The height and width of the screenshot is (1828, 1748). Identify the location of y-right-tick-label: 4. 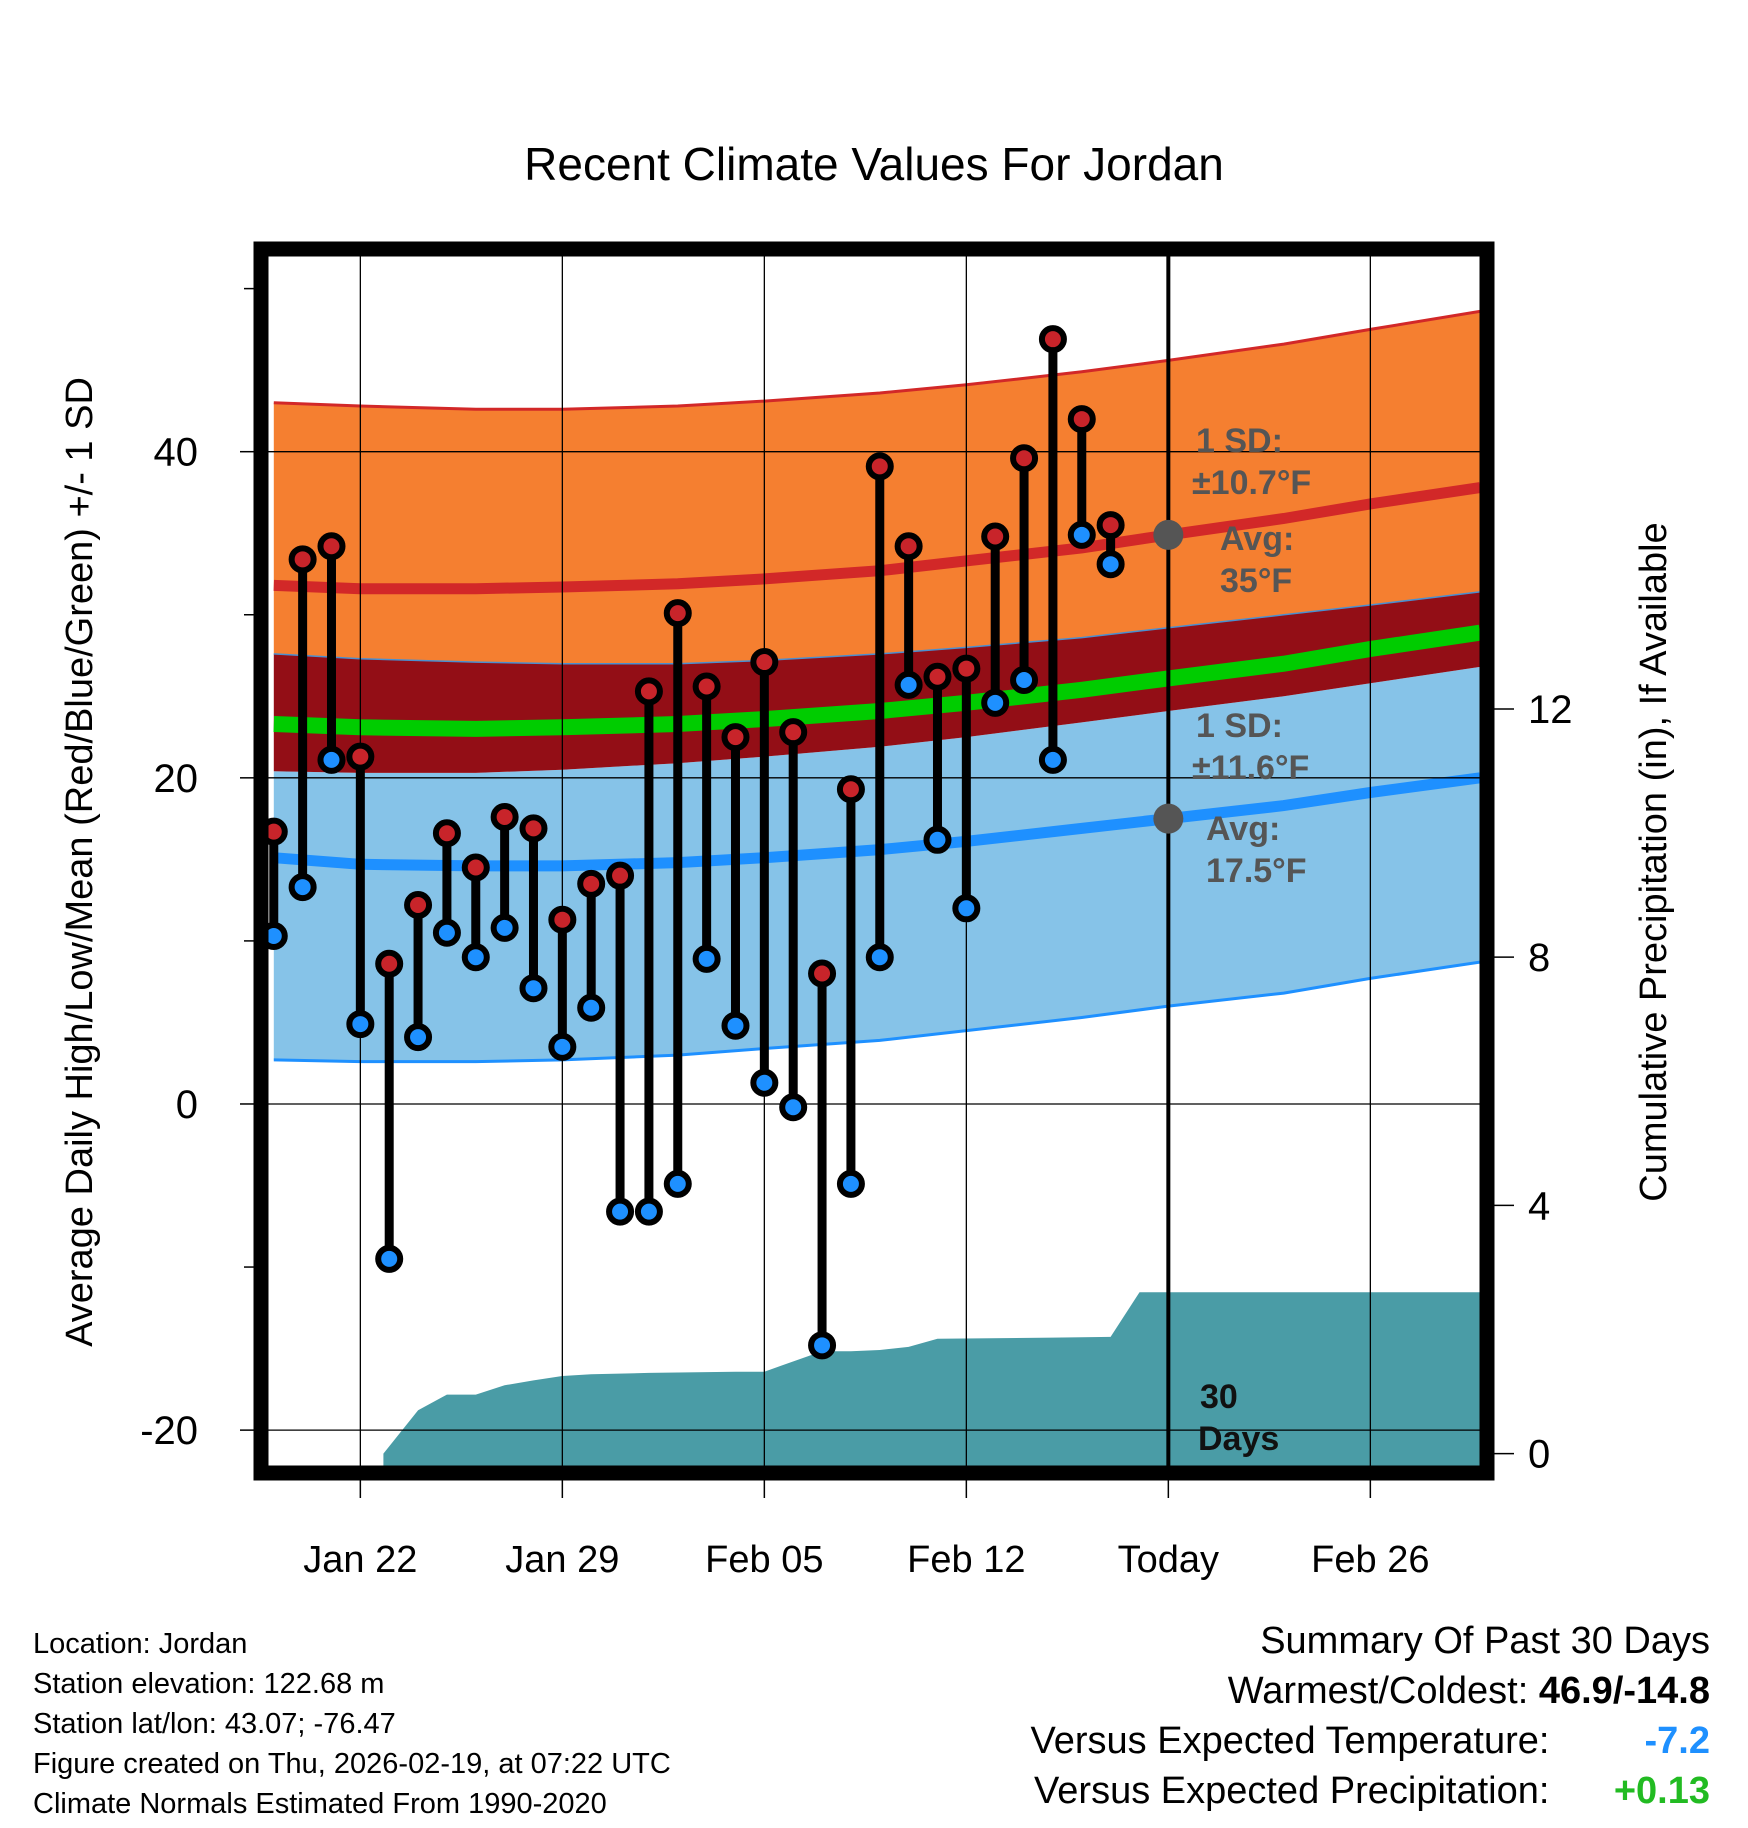
(1539, 1206).